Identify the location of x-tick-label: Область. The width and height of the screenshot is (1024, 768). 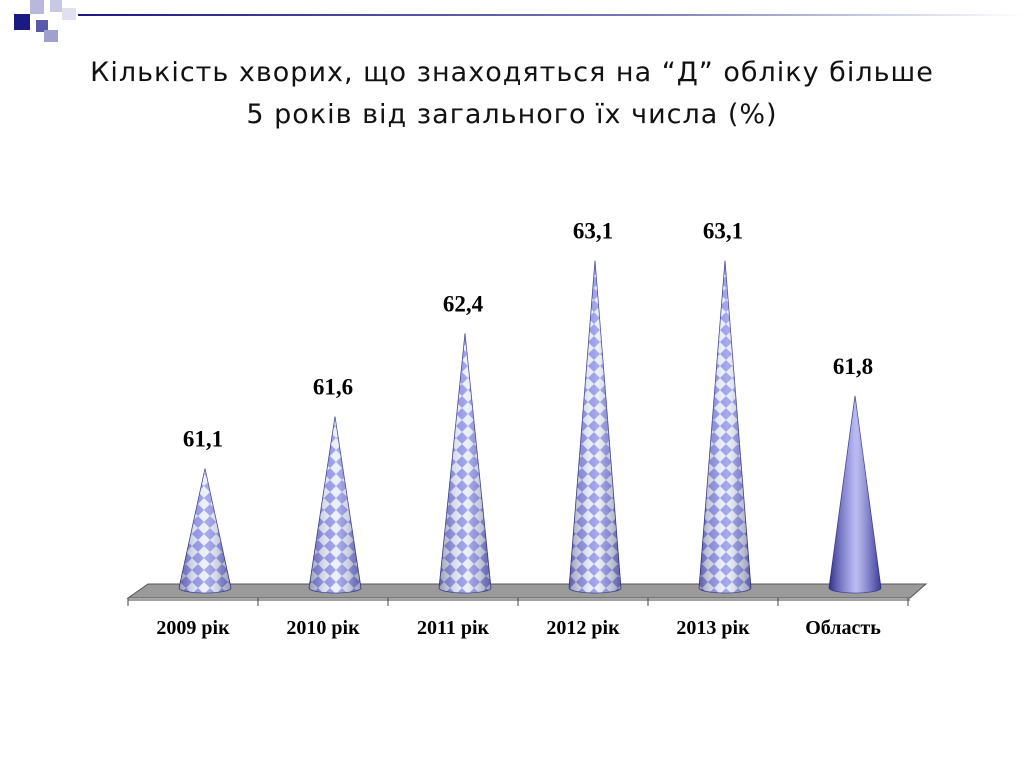
(843, 628).